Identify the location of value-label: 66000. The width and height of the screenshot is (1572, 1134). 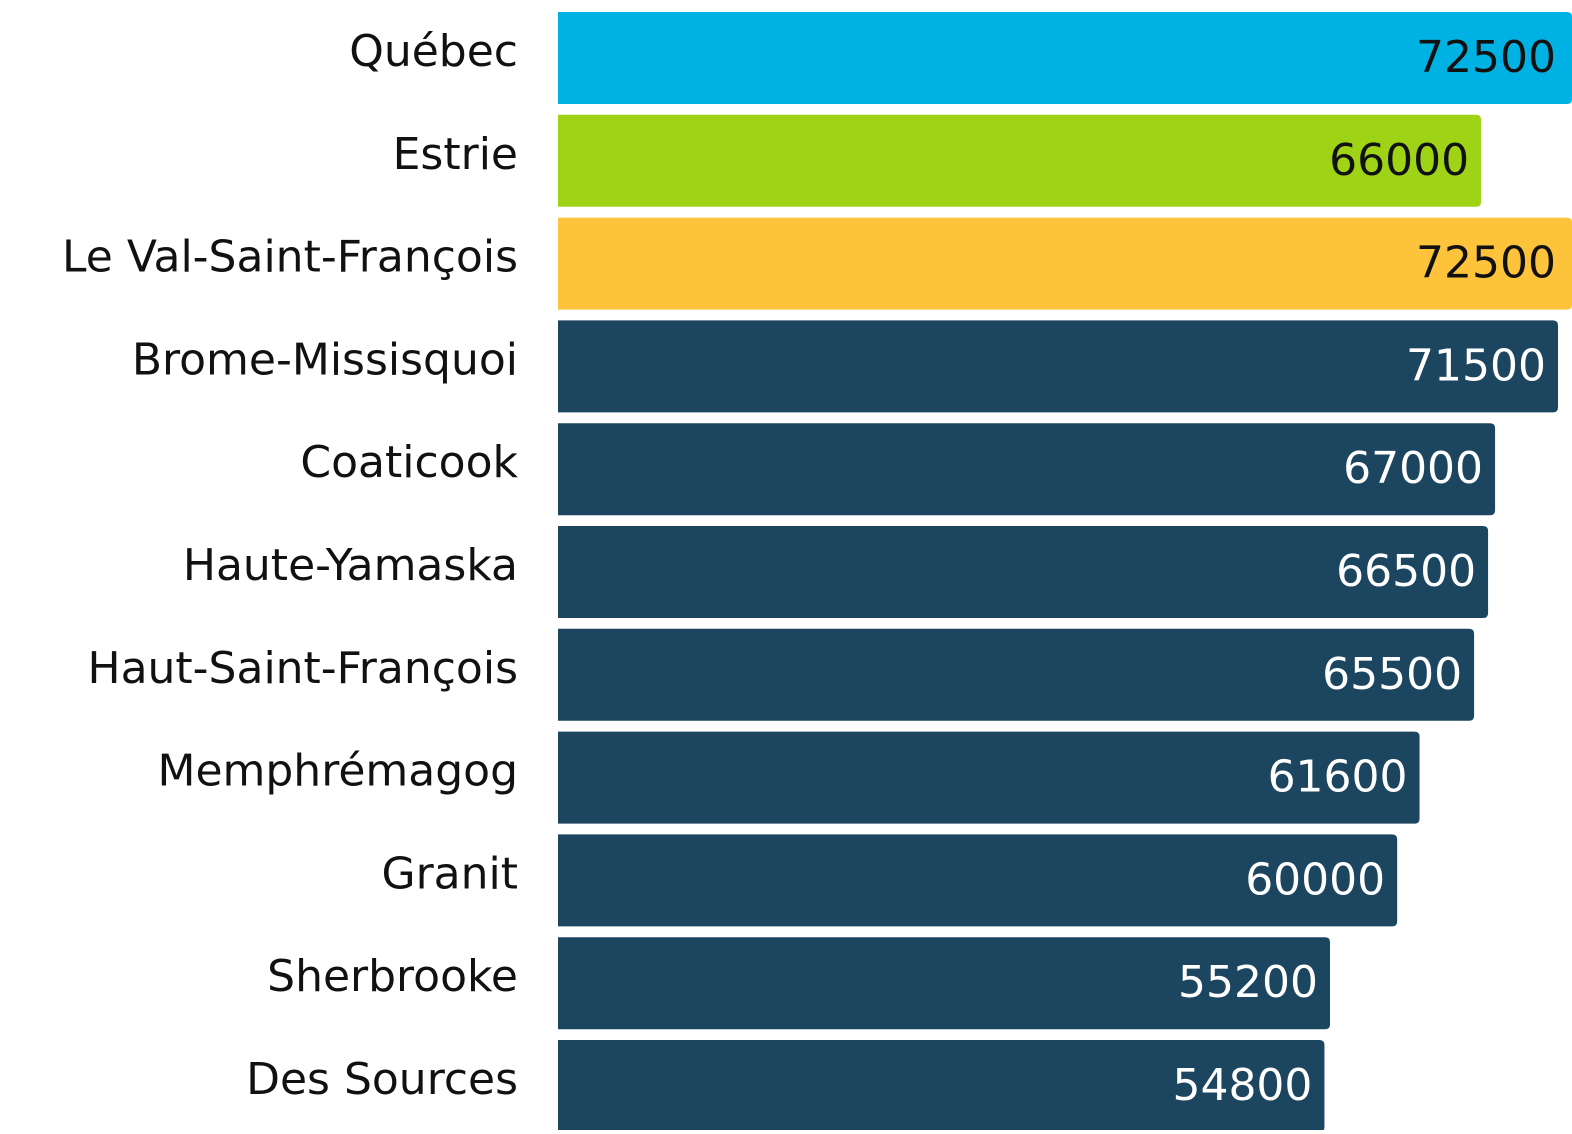
(1399, 160).